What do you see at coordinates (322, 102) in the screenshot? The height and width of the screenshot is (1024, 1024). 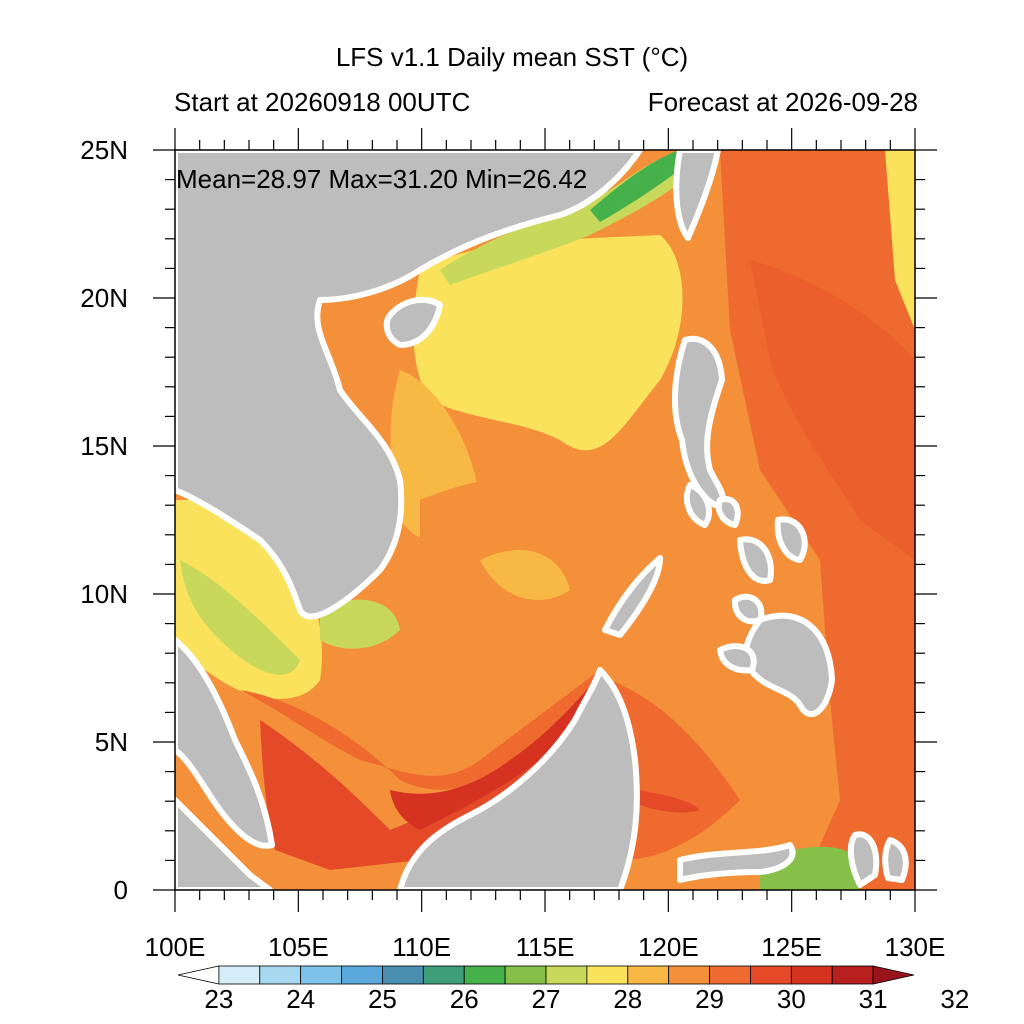 I see `start-time-label: Start at 20260918 00UTC` at bounding box center [322, 102].